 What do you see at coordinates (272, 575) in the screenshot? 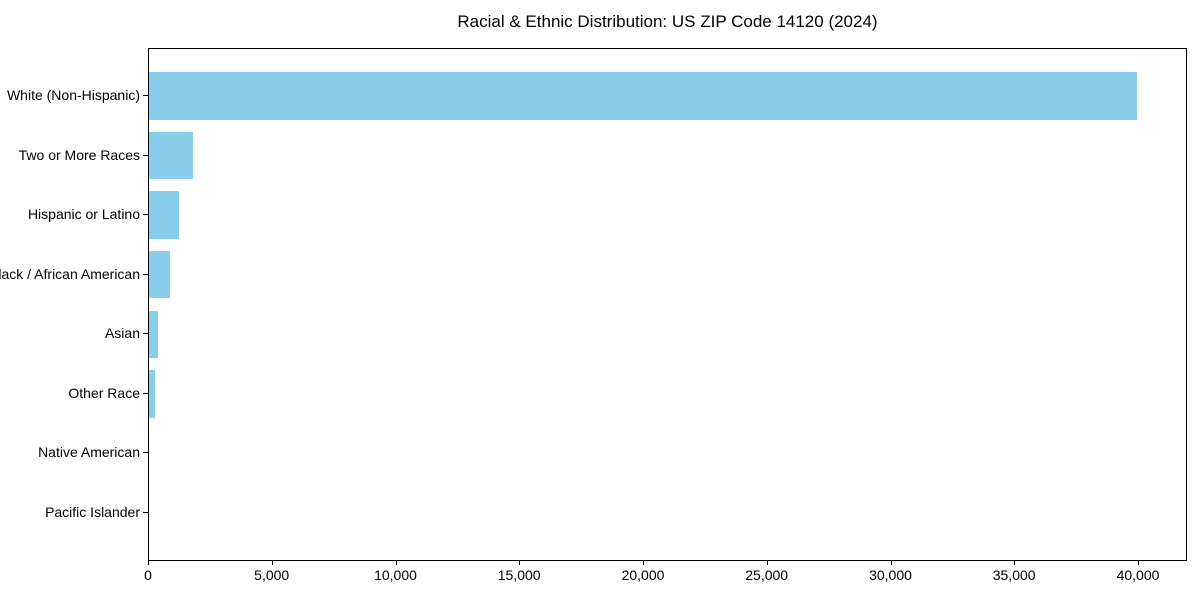
I see `x-tick-label: 5,000` at bounding box center [272, 575].